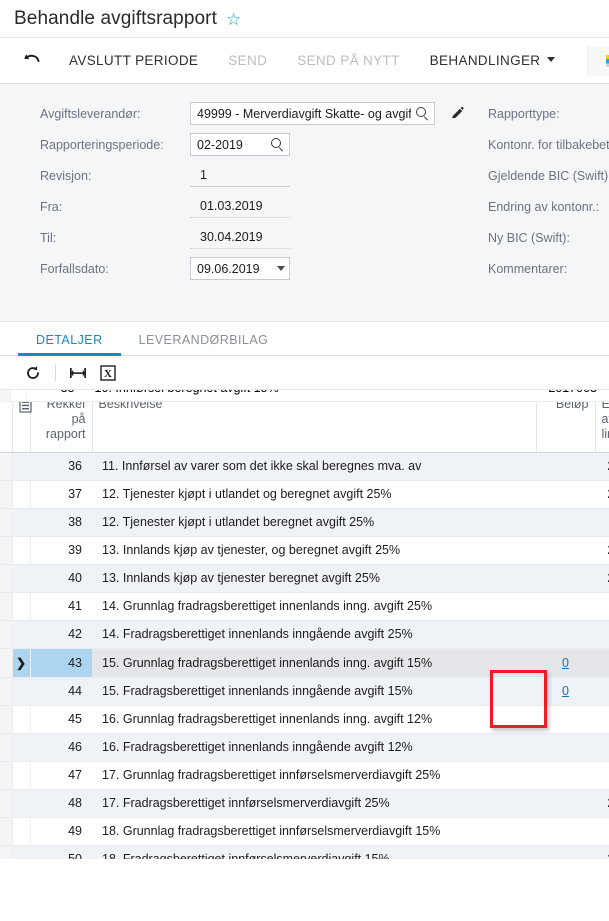  What do you see at coordinates (69, 344) in the screenshot?
I see `tab-detaljer: DETALJER` at bounding box center [69, 344].